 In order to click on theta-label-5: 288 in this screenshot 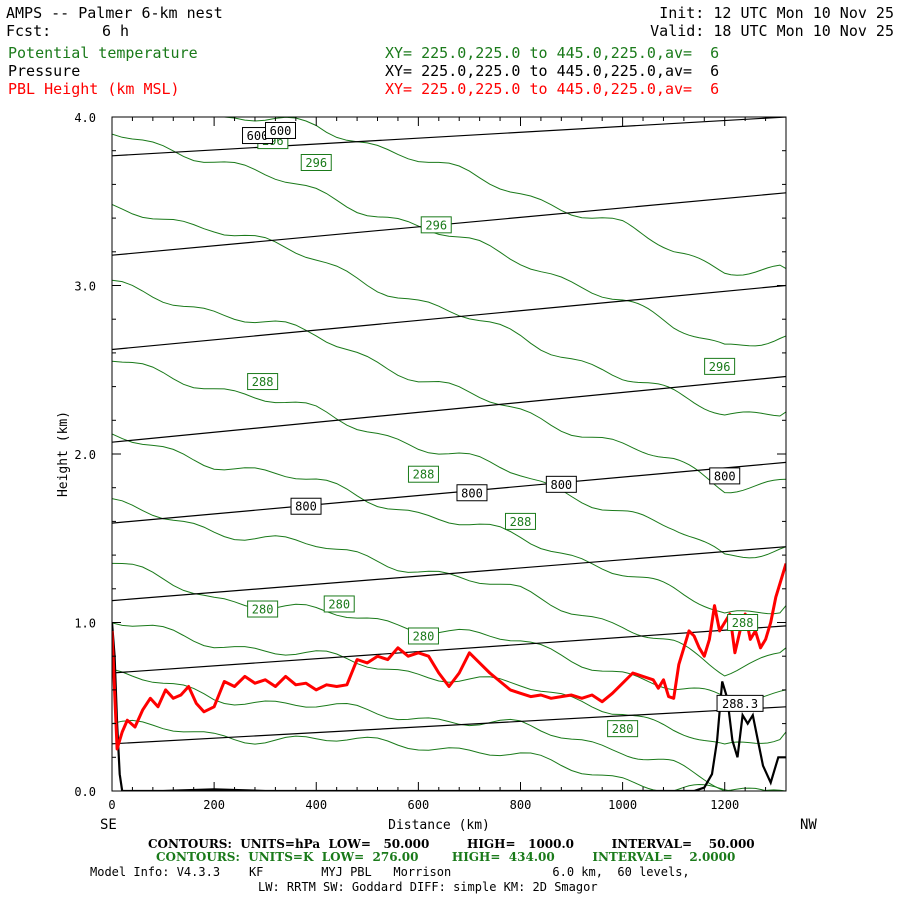, I will do `click(424, 475)`.